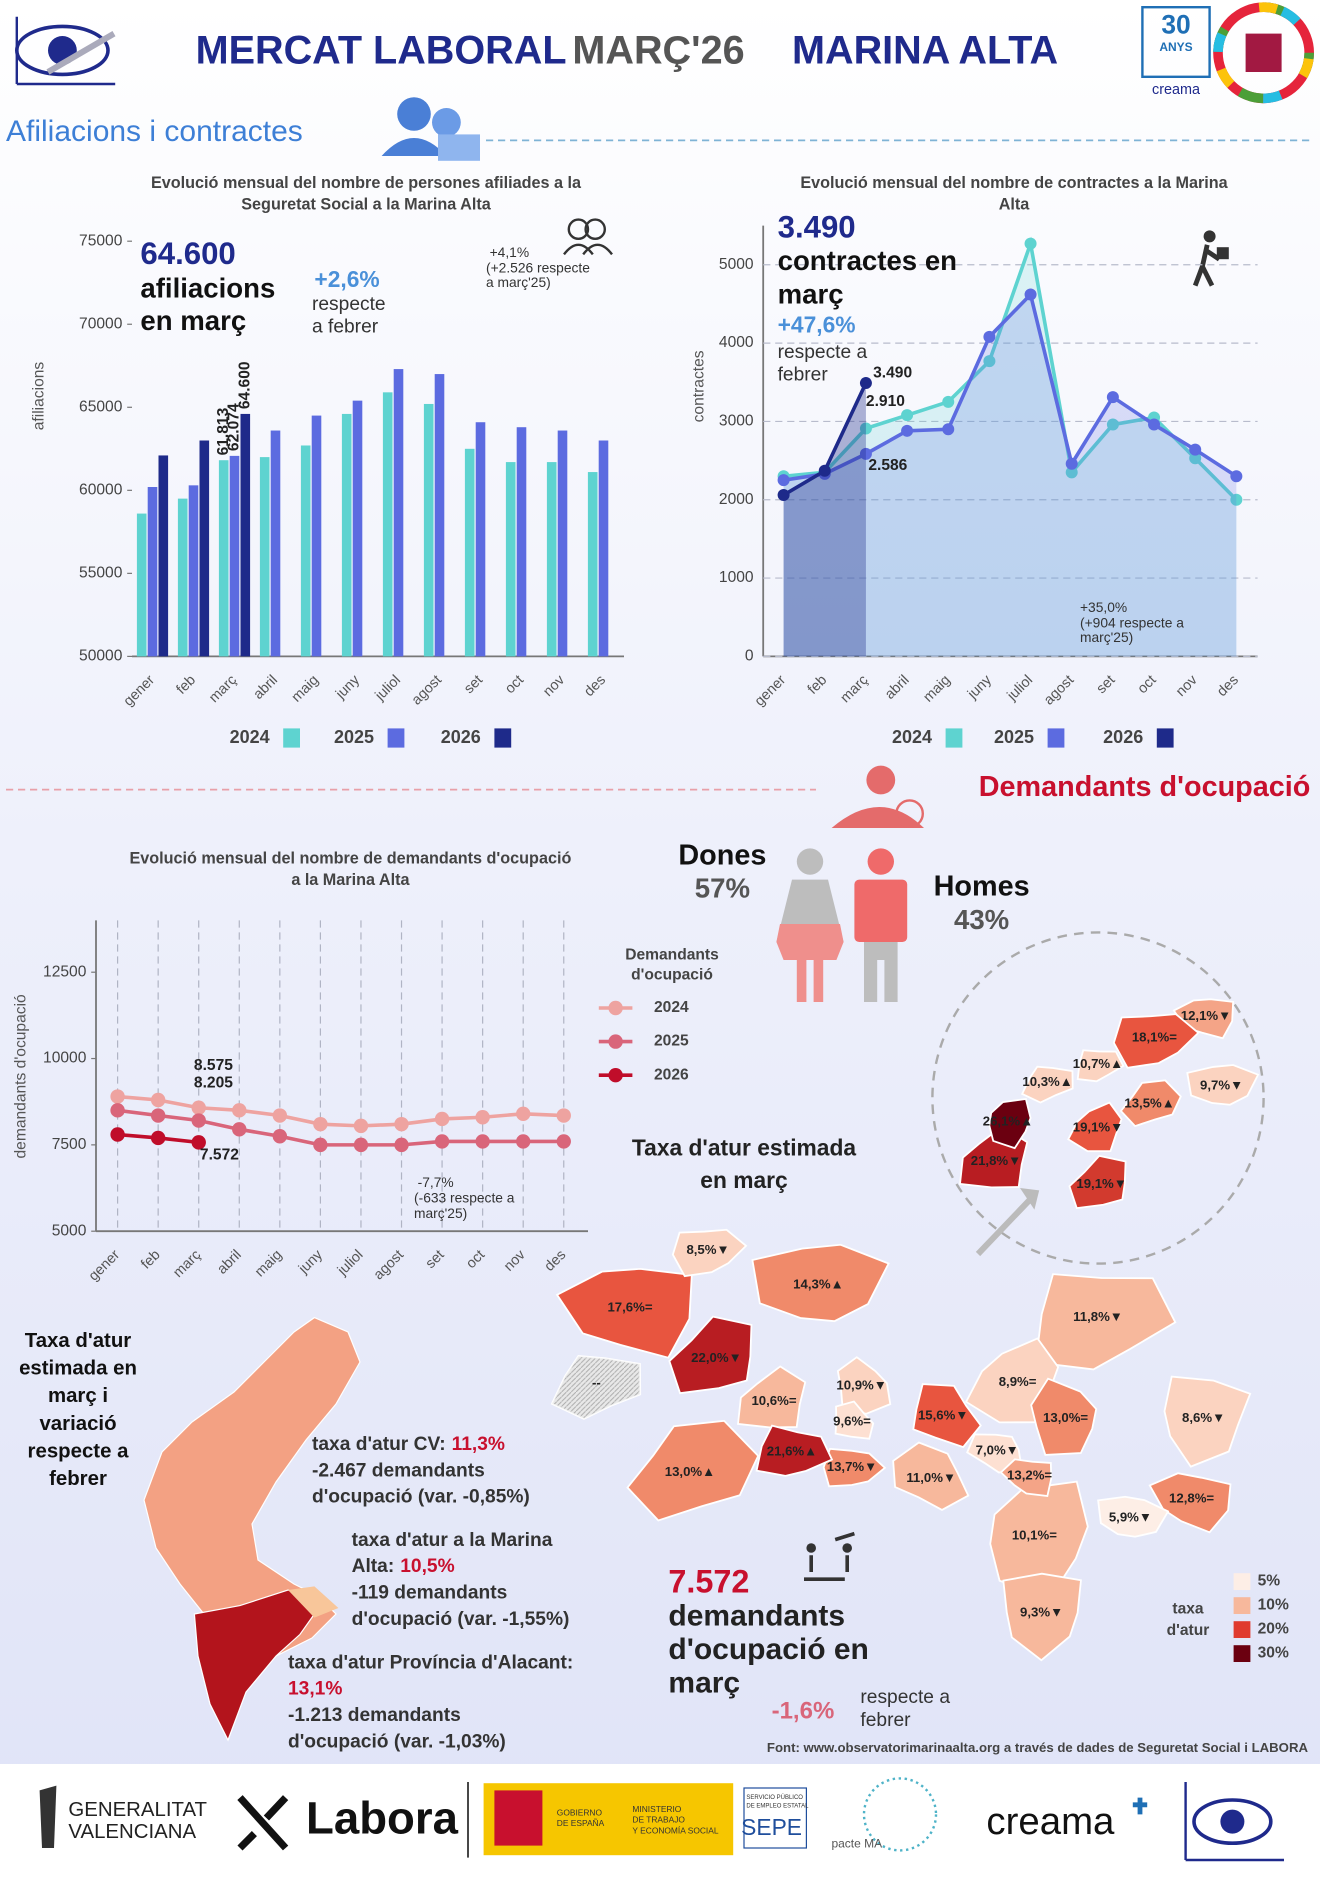  What do you see at coordinates (69, 1230) in the screenshot?
I see `y-tick-label: 5000` at bounding box center [69, 1230].